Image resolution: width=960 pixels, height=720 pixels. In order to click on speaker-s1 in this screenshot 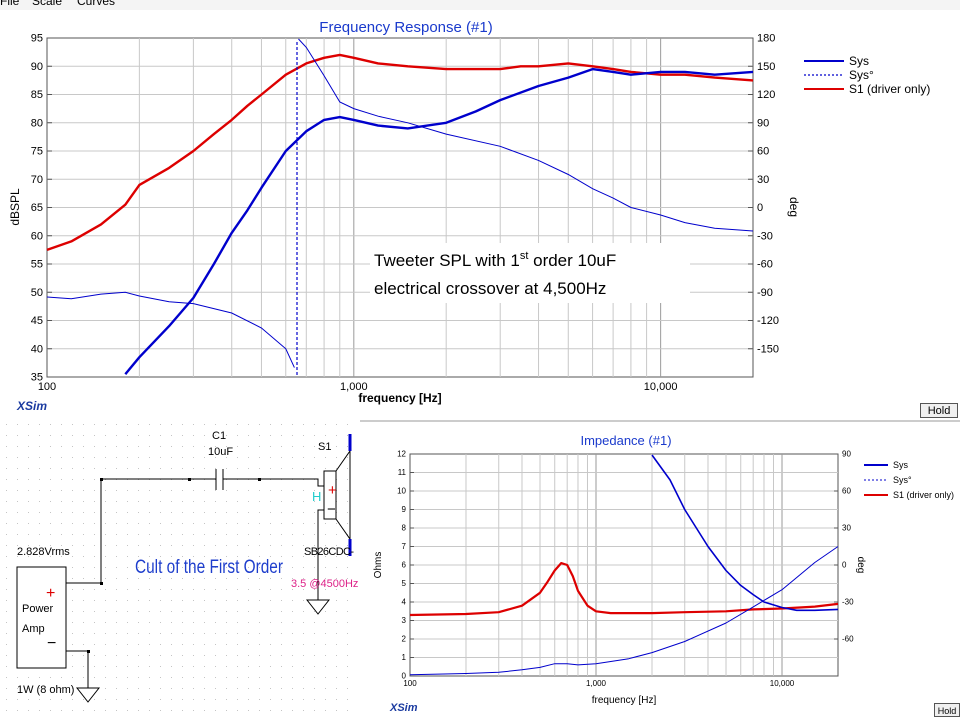, I will do `click(337, 495)`.